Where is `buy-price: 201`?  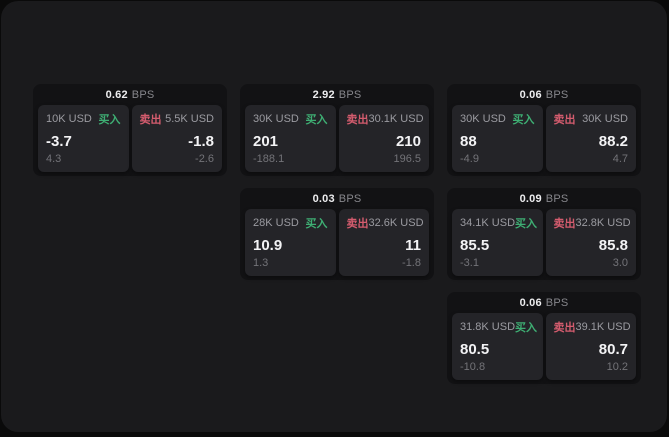 buy-price: 201 is located at coordinates (266, 141).